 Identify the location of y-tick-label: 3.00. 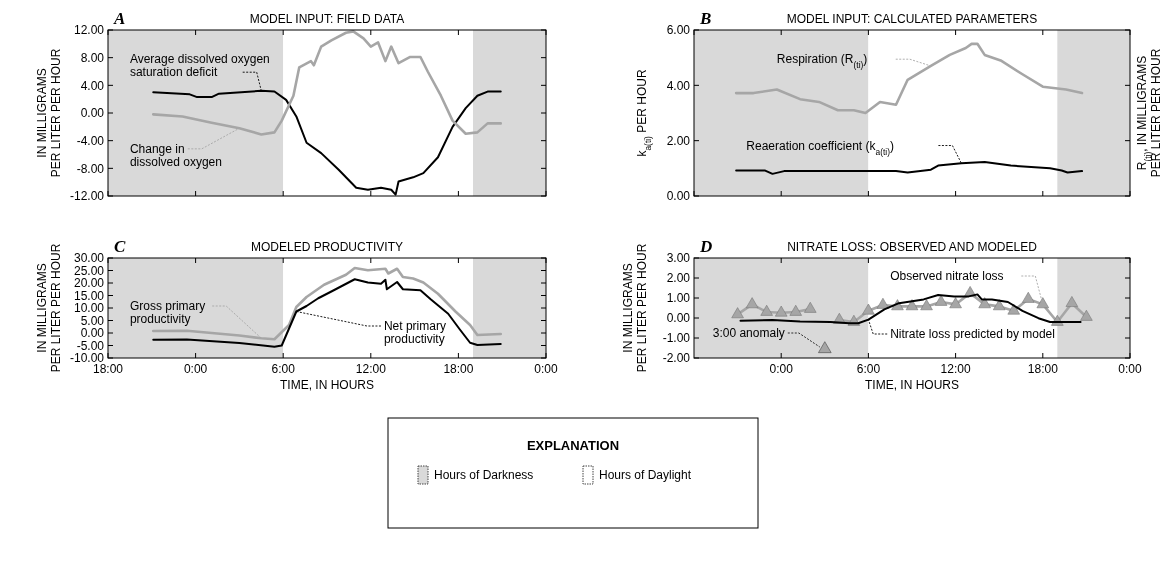
(678, 258).